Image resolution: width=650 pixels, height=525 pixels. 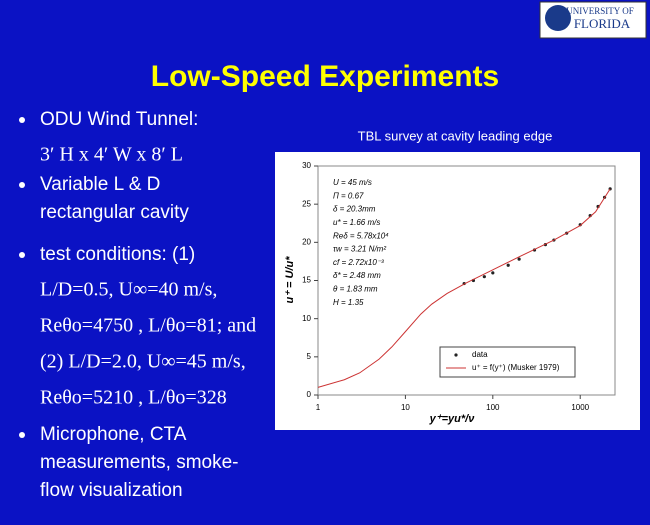 What do you see at coordinates (356, 222) in the screenshot?
I see `annotation: u* = 1.66 m/s` at bounding box center [356, 222].